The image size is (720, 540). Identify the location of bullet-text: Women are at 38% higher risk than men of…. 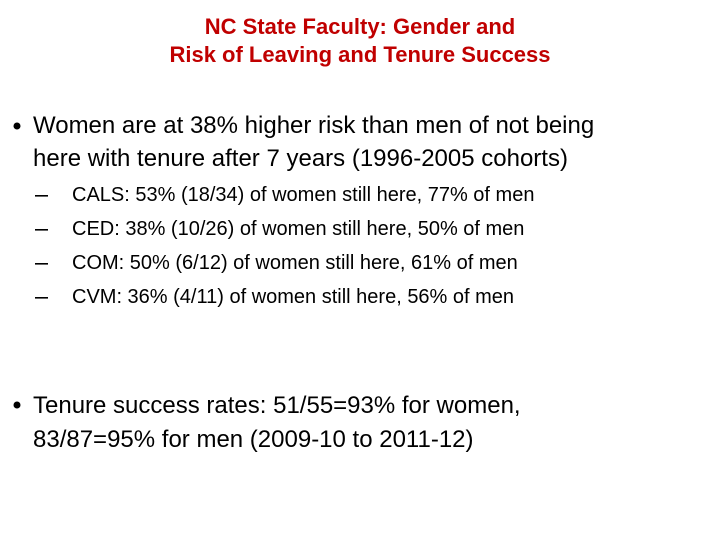
(314, 125).